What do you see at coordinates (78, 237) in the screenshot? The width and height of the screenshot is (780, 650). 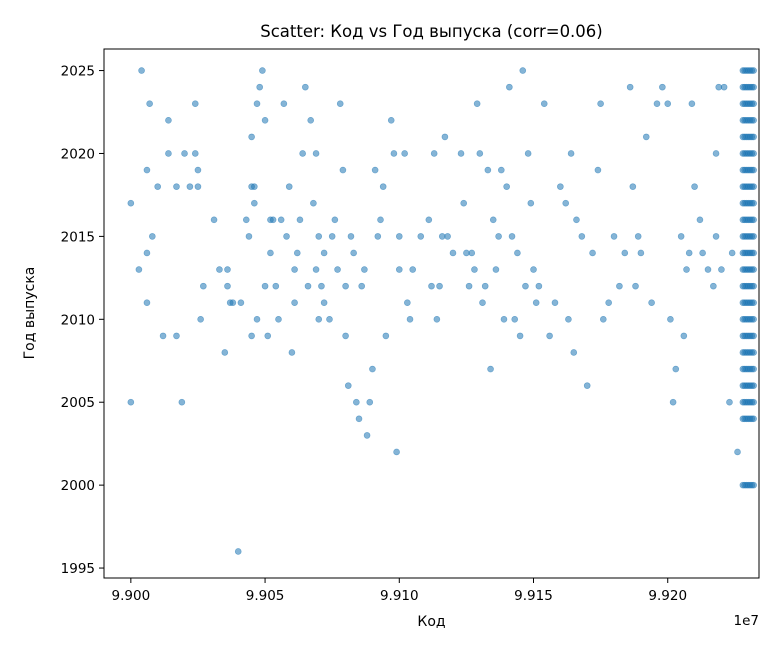 I see `y-tick-label: 2015` at bounding box center [78, 237].